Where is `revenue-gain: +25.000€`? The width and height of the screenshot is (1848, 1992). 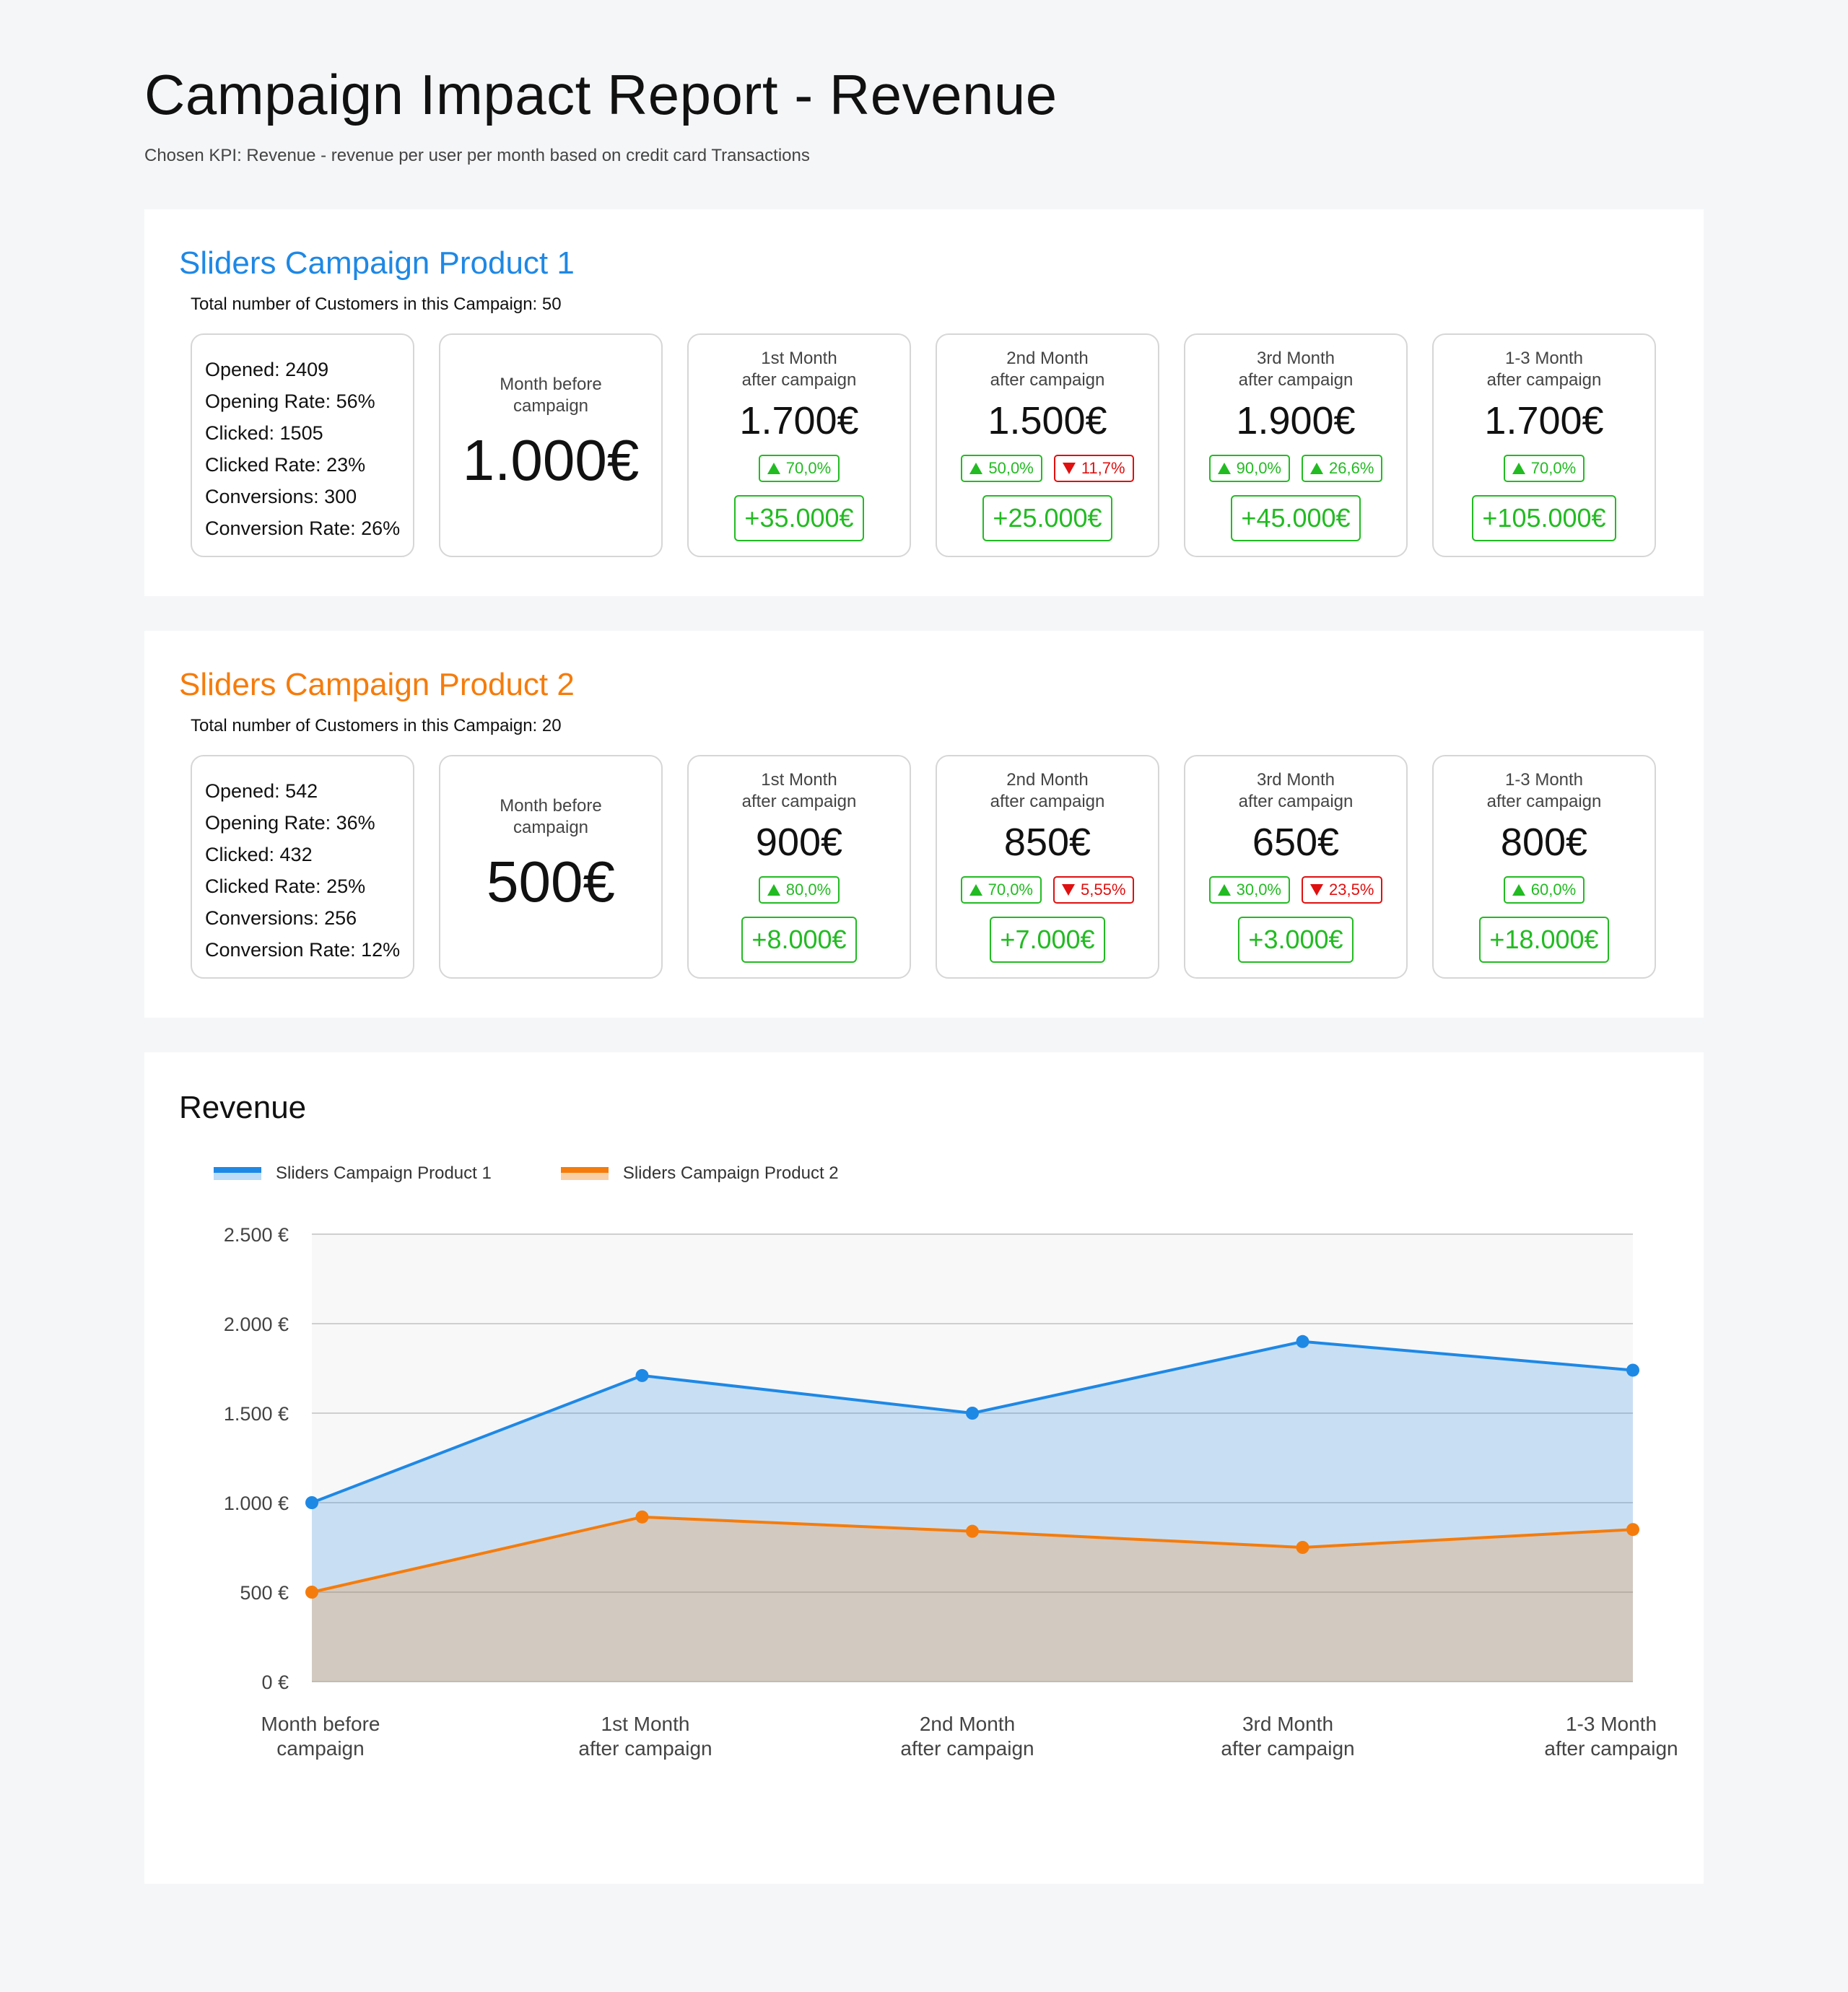
revenue-gain: +25.000€ is located at coordinates (1047, 518).